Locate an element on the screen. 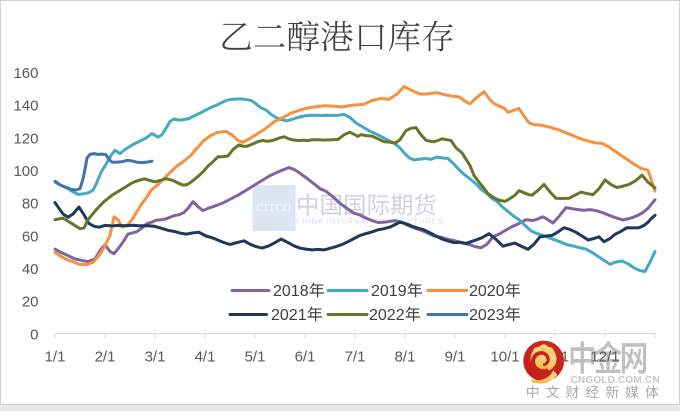 The image size is (680, 416). svg-text: 160 is located at coordinates (25, 73).